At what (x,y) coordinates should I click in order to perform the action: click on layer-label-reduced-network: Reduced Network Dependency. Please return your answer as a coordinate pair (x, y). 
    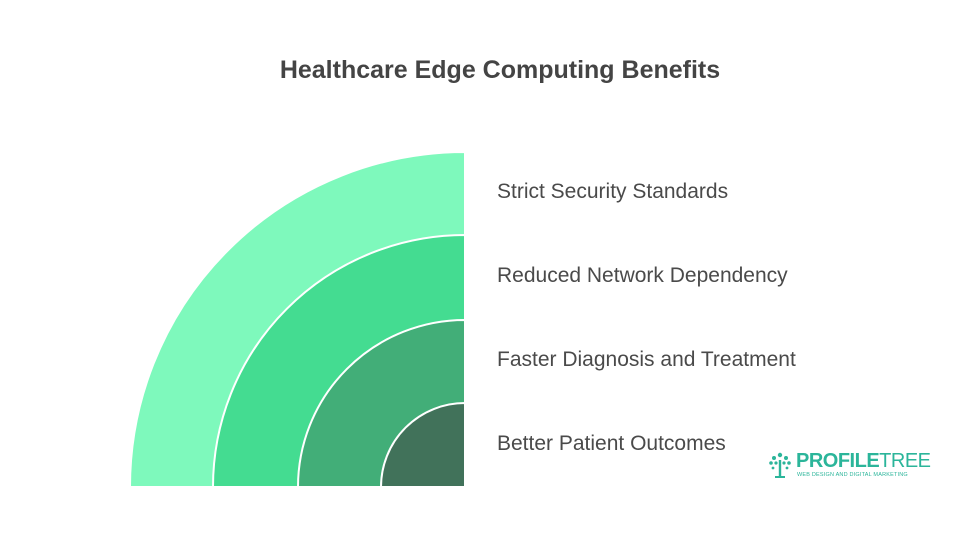
    Looking at the image, I should click on (642, 275).